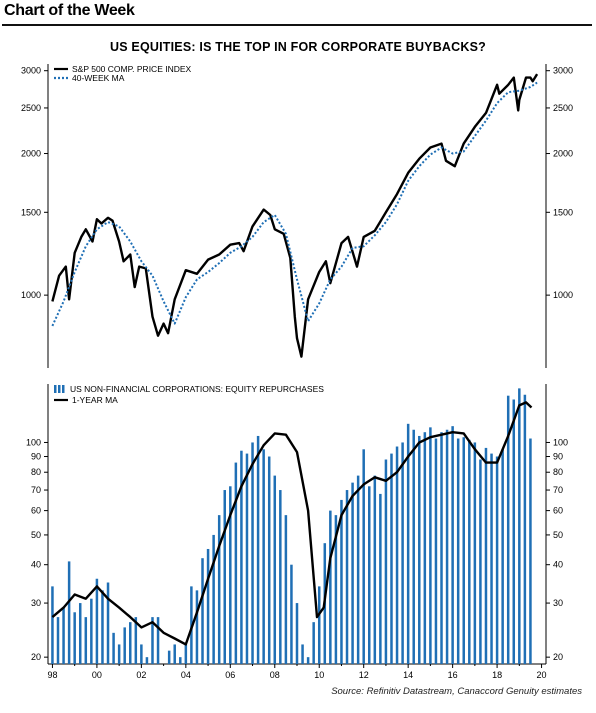 This screenshot has height=713, width=596. What do you see at coordinates (558, 603) in the screenshot?
I see `y-tick-label-right: 30` at bounding box center [558, 603].